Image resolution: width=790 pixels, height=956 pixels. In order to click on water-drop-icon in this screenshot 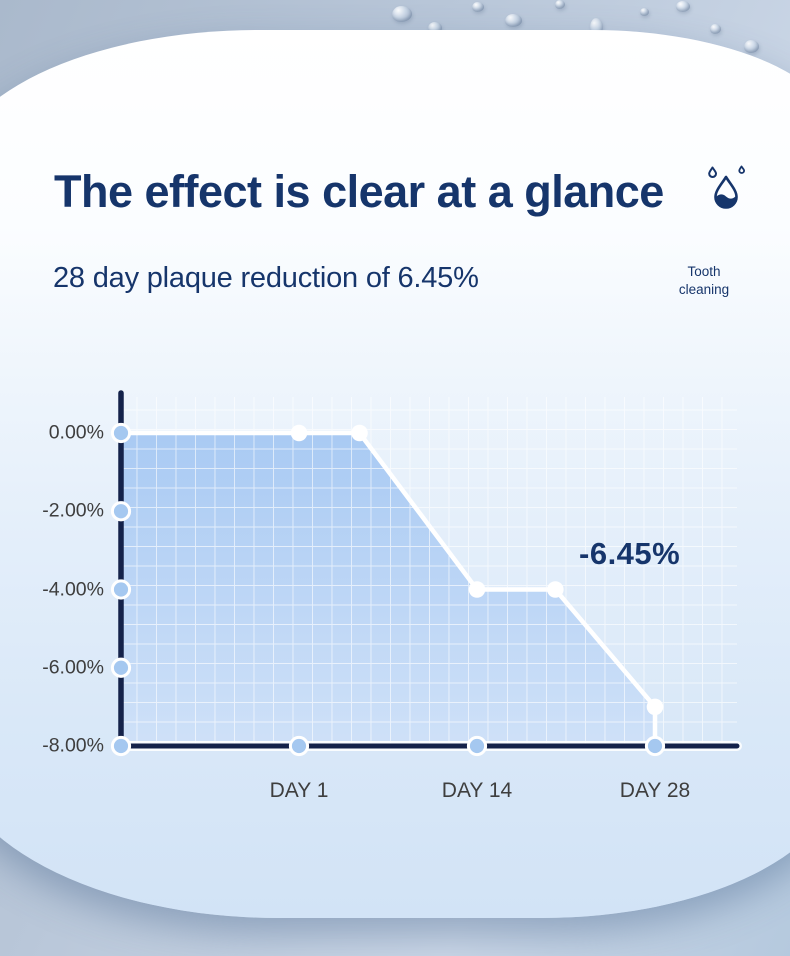, I will do `click(726, 187)`.